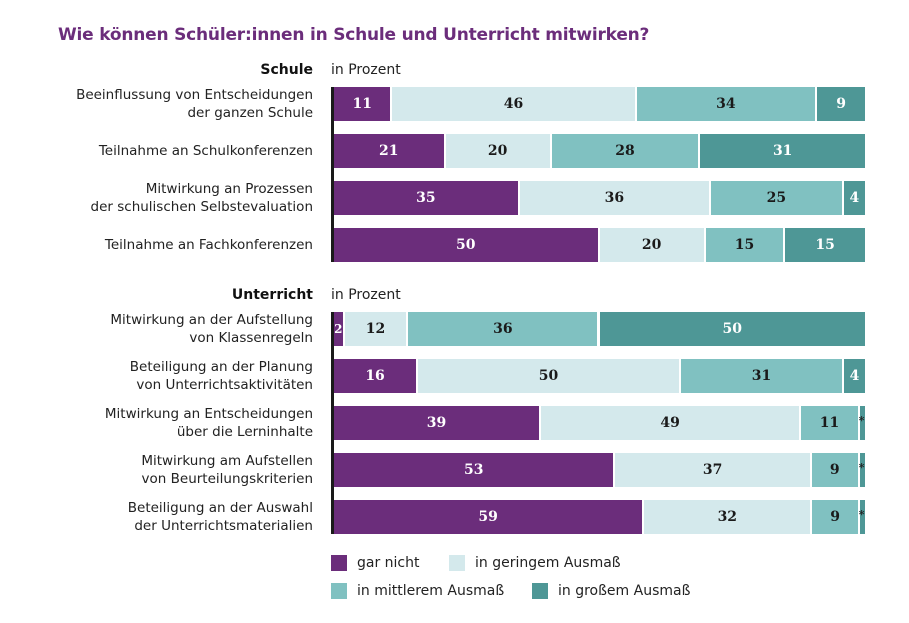 The width and height of the screenshot is (909, 623). What do you see at coordinates (624, 591) in the screenshot?
I see `legend-label: in großem Ausmaß` at bounding box center [624, 591].